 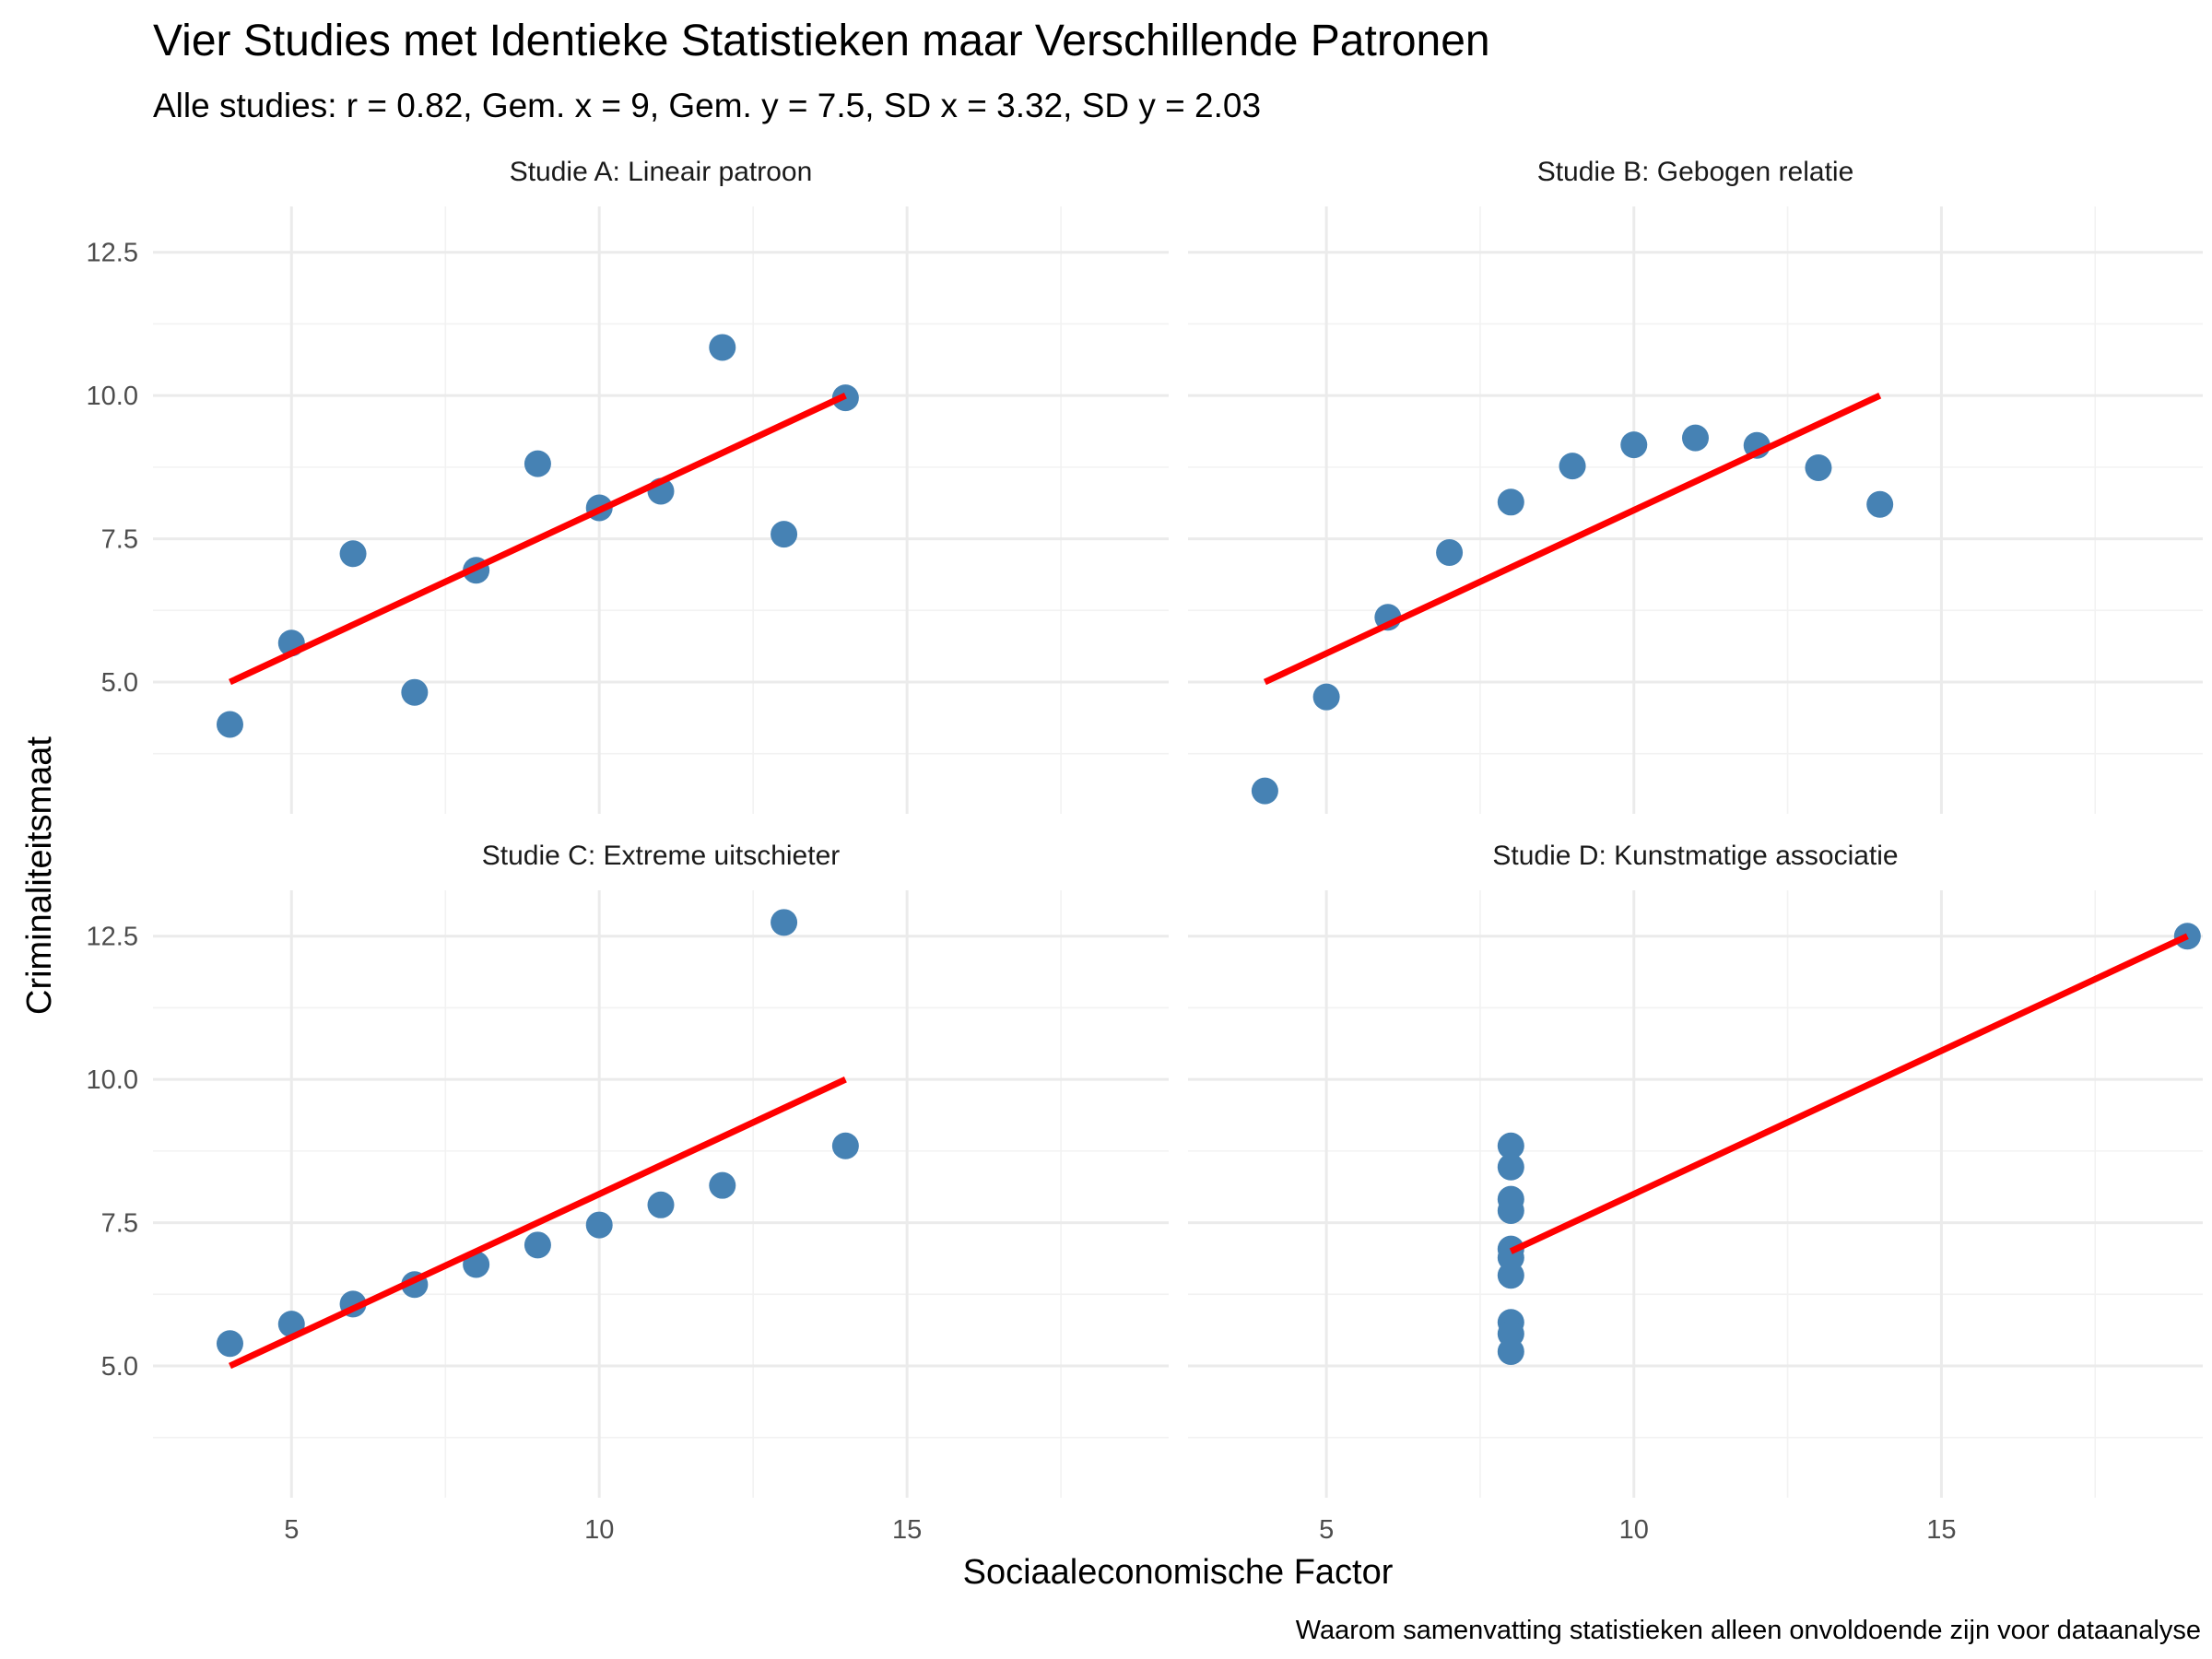 I want to click on x-axis-title: Sociaaleconomische Factor, so click(x=1178, y=1572).